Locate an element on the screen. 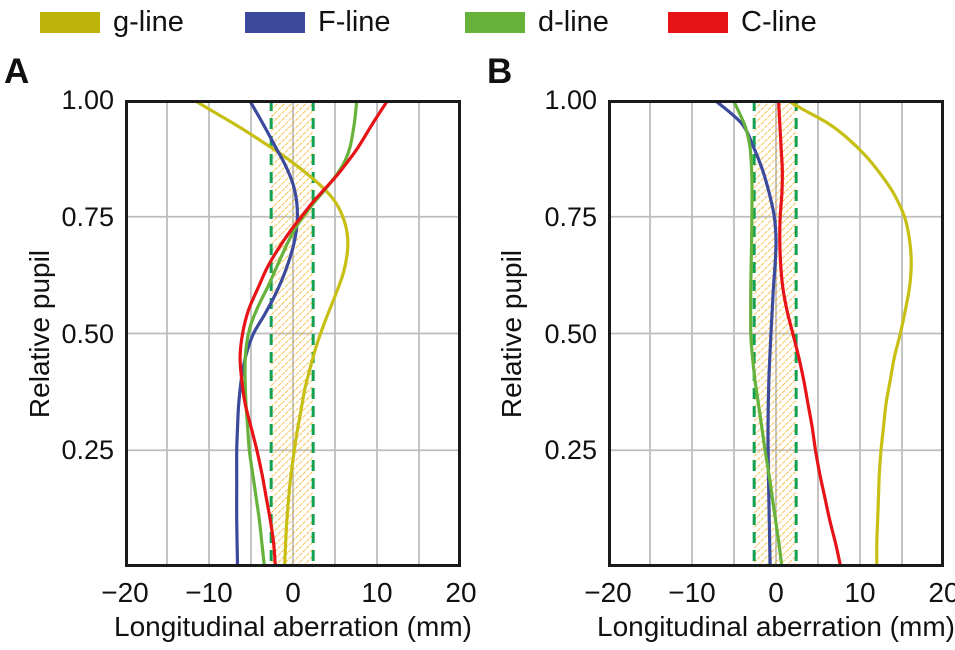 Image resolution: width=955 pixels, height=650 pixels. d-line-curve-panel-b is located at coordinates (757, 333).